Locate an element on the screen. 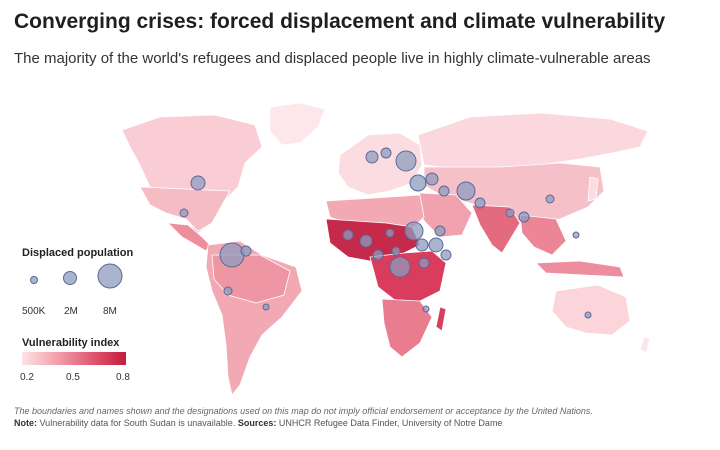 The image size is (720, 450). bubble-south-sudan is located at coordinates (422, 245).